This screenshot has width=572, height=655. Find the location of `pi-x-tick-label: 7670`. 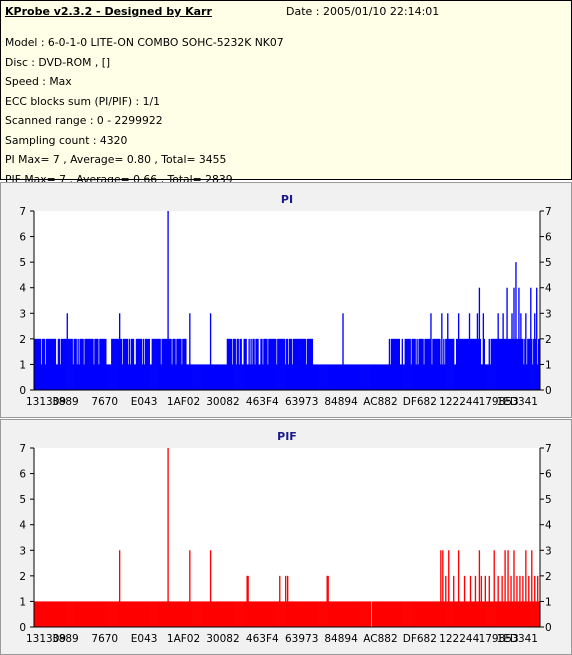

pi-x-tick-label: 7670 is located at coordinates (104, 402).